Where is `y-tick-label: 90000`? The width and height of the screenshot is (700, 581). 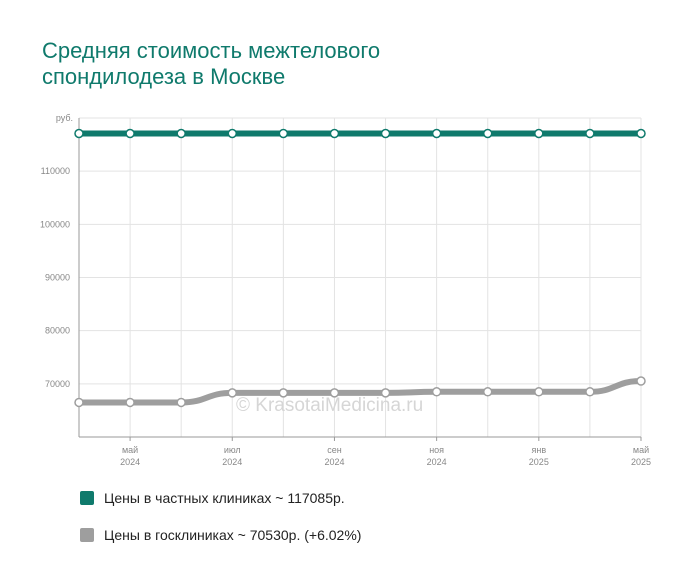 y-tick-label: 90000 is located at coordinates (57, 278).